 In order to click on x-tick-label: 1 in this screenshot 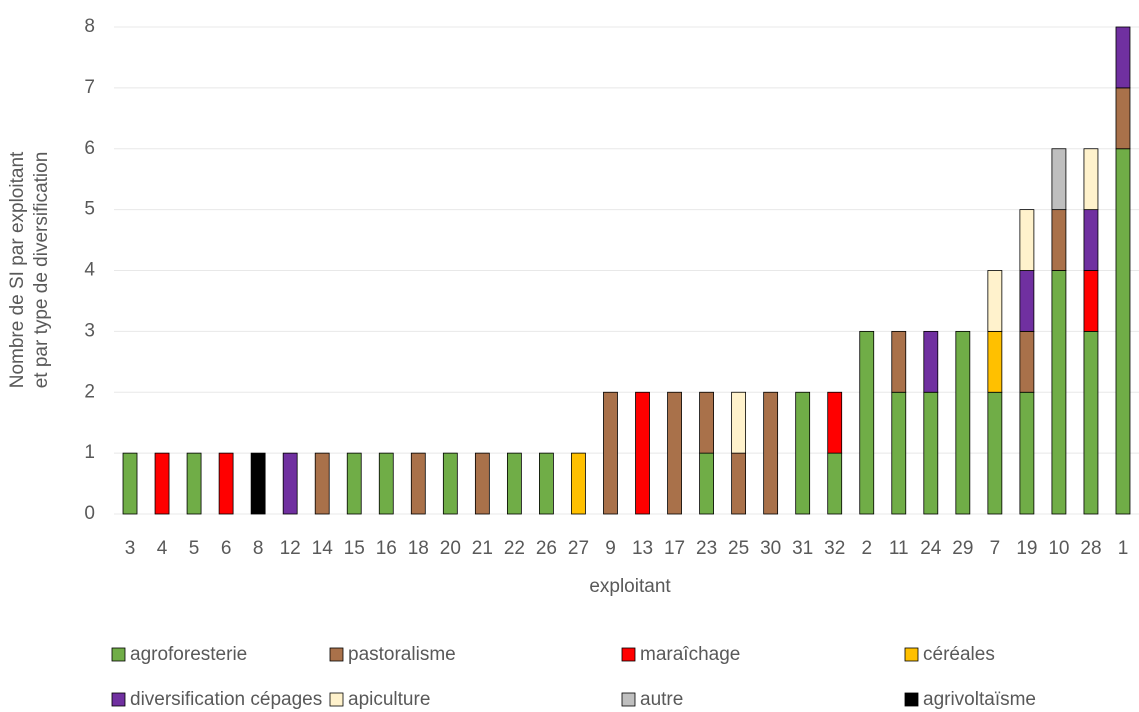, I will do `click(1123, 548)`.